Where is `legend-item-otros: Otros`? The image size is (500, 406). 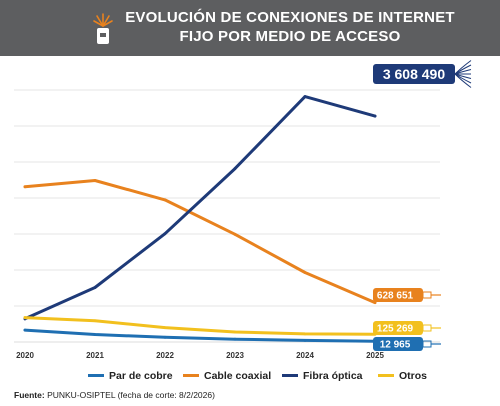 legend-item-otros: Otros is located at coordinates (402, 376).